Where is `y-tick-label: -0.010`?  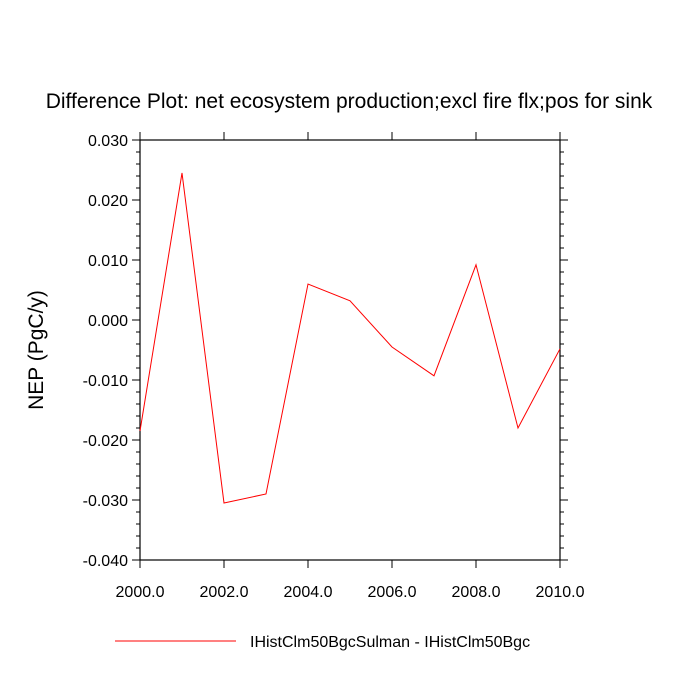
y-tick-label: -0.010 is located at coordinates (105, 381).